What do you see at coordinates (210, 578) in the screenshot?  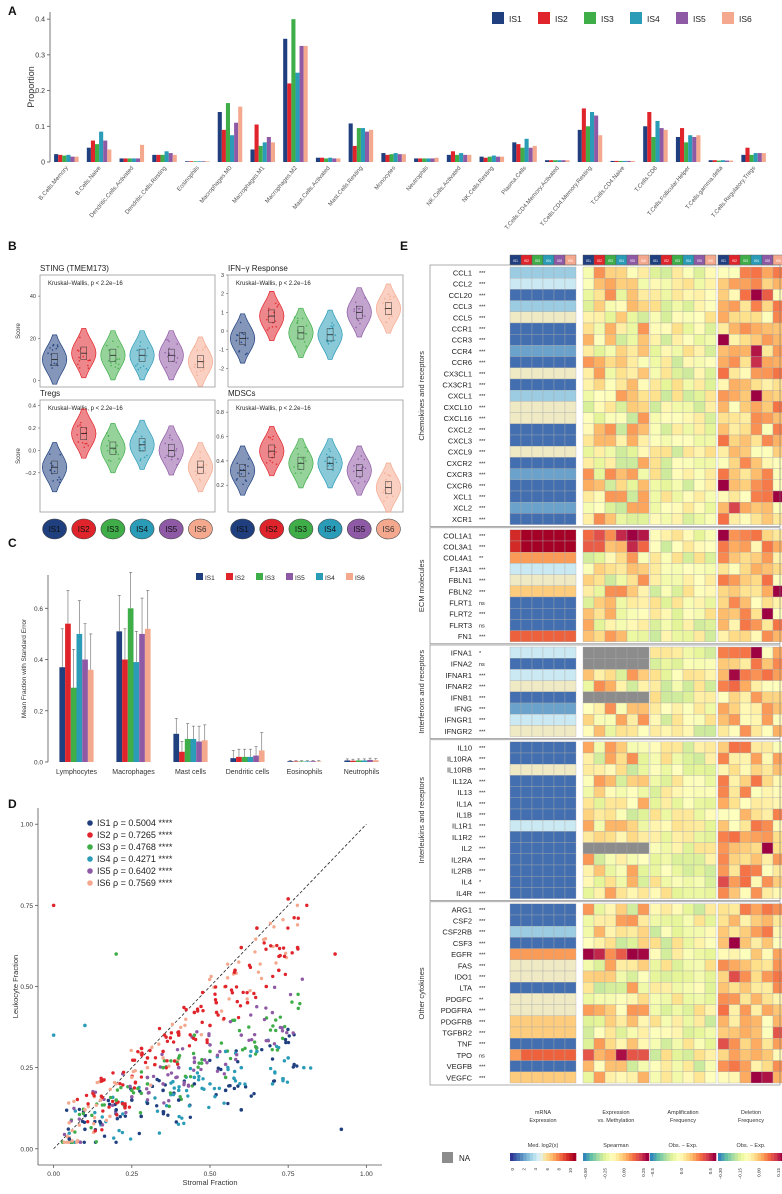 I see `c-legend-label: IS1` at bounding box center [210, 578].